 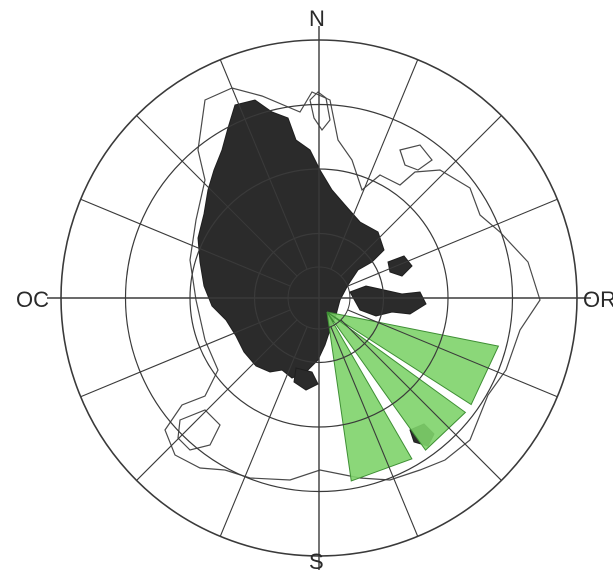 I want to click on urban-area, so click(x=291, y=239).